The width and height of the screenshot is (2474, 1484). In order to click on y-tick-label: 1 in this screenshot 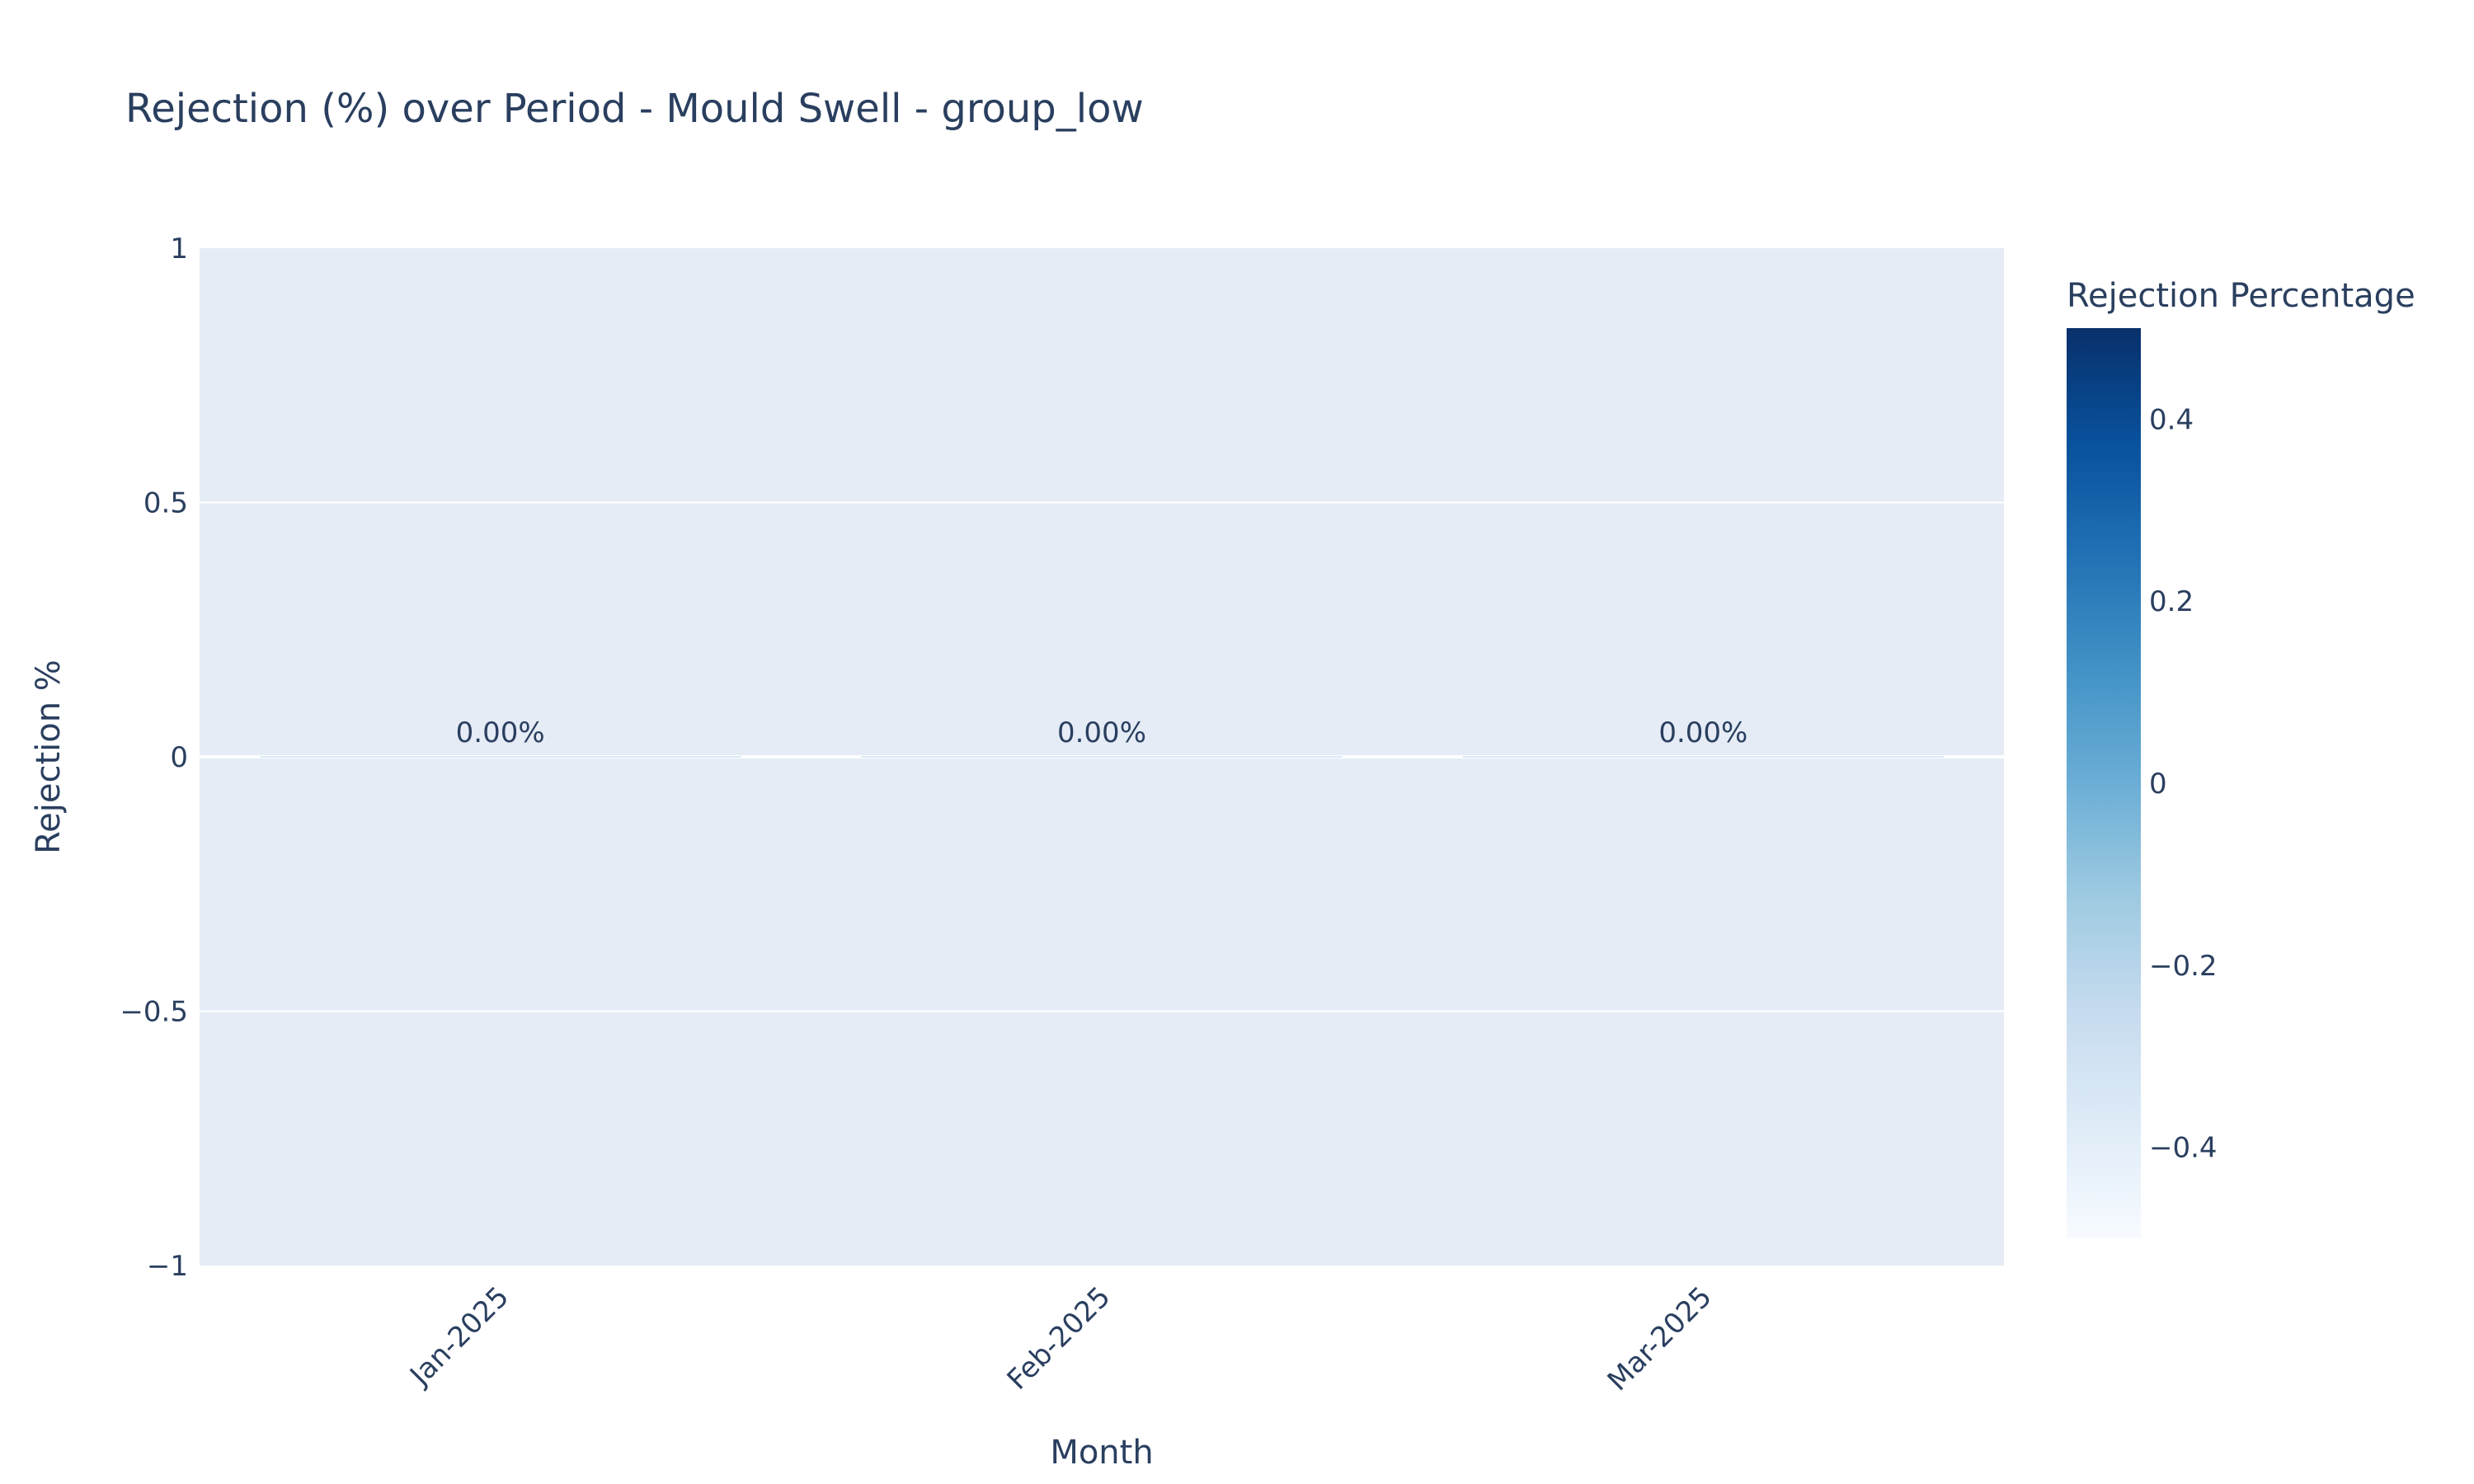, I will do `click(179, 249)`.